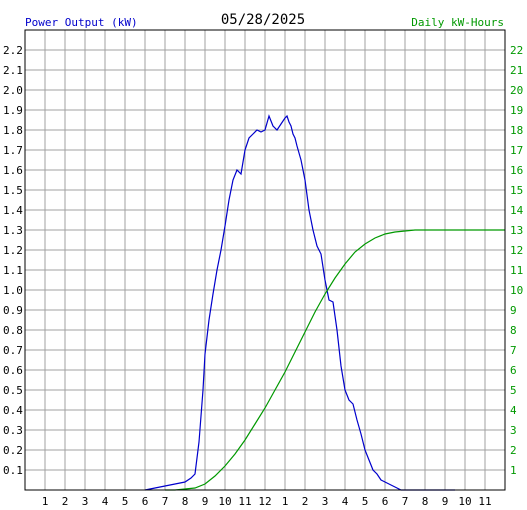 This screenshot has width=527, height=510. I want to click on left-tick-label: 2.2, so click(13, 50).